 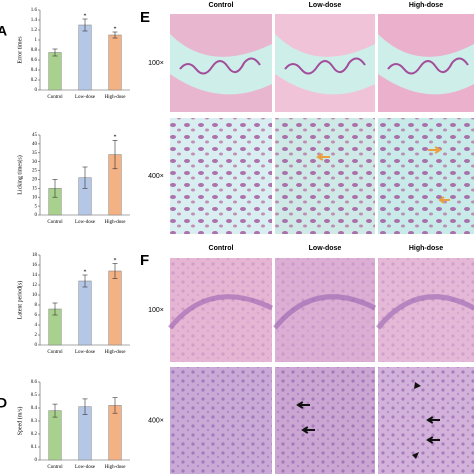 What do you see at coordinates (36, 315) in the screenshot?
I see `y-tick-label: 6` at bounding box center [36, 315].